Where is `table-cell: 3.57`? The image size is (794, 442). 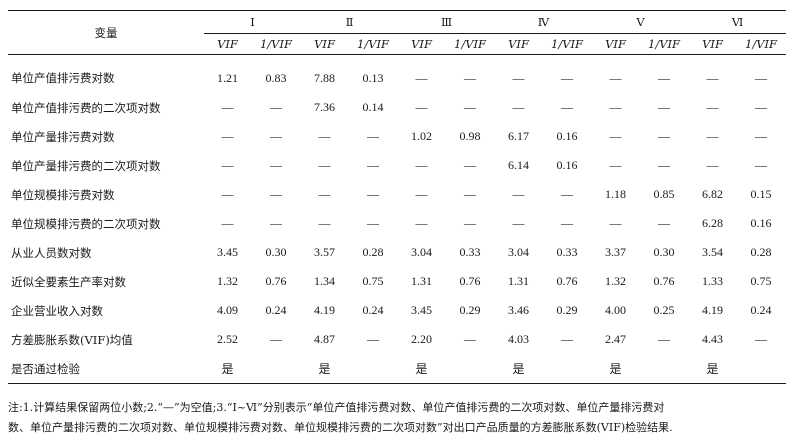
table-cell: 3.57 is located at coordinates (325, 252).